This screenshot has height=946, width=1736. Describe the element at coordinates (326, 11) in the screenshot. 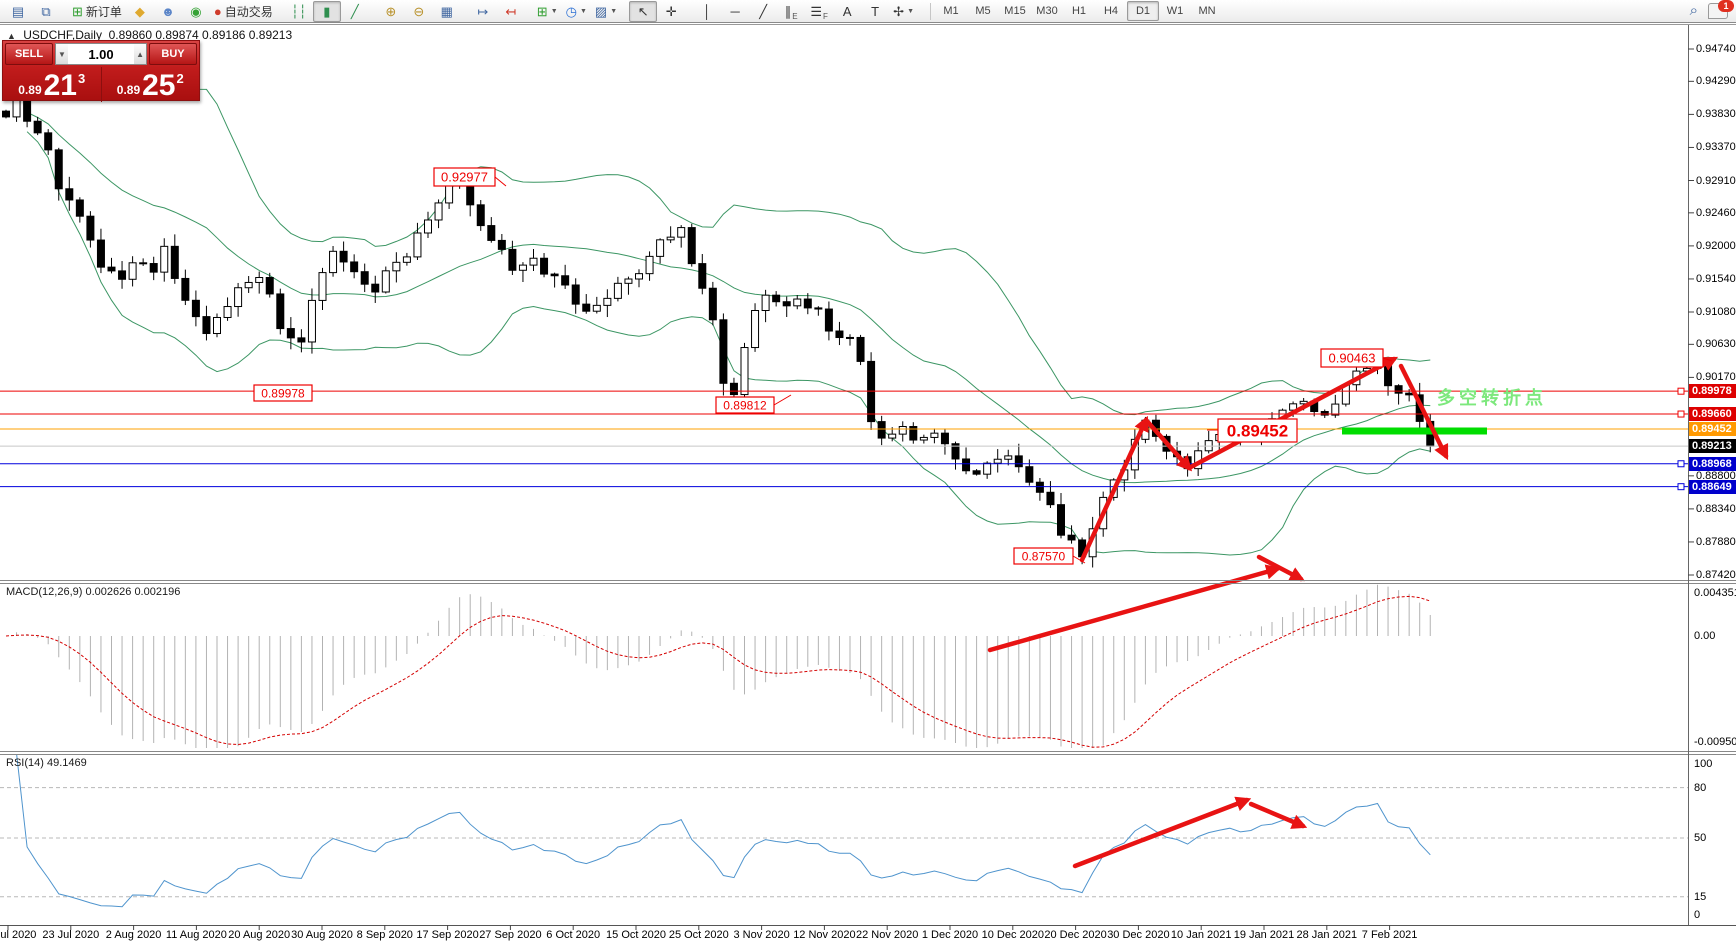

I see `candlestick-chart-icon: ▮` at that location.